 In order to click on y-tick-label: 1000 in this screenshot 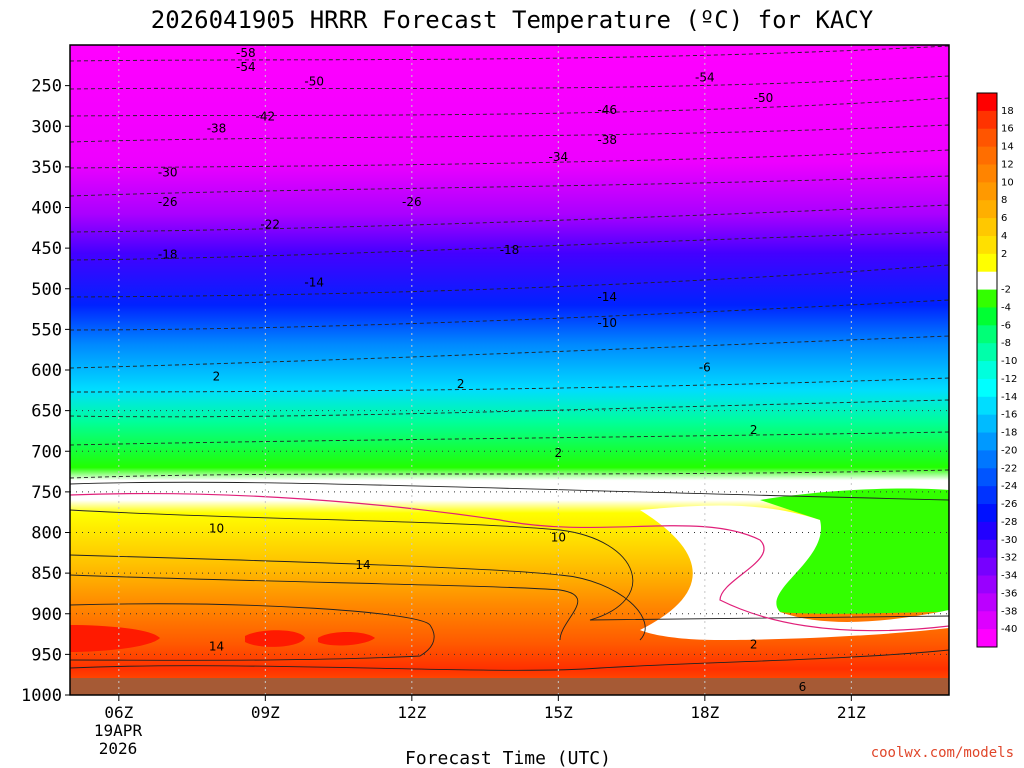, I will do `click(41, 696)`.